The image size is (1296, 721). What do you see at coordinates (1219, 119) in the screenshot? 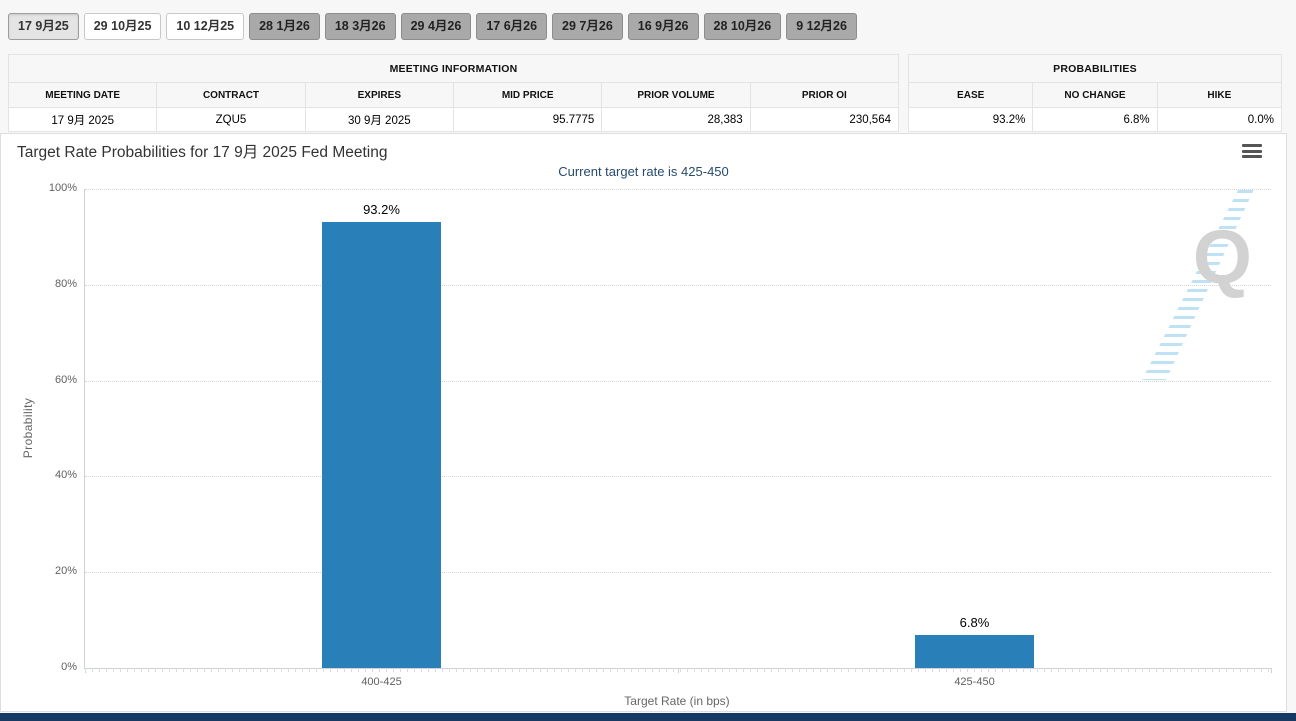
I see `hike-value: 0.0%` at bounding box center [1219, 119].